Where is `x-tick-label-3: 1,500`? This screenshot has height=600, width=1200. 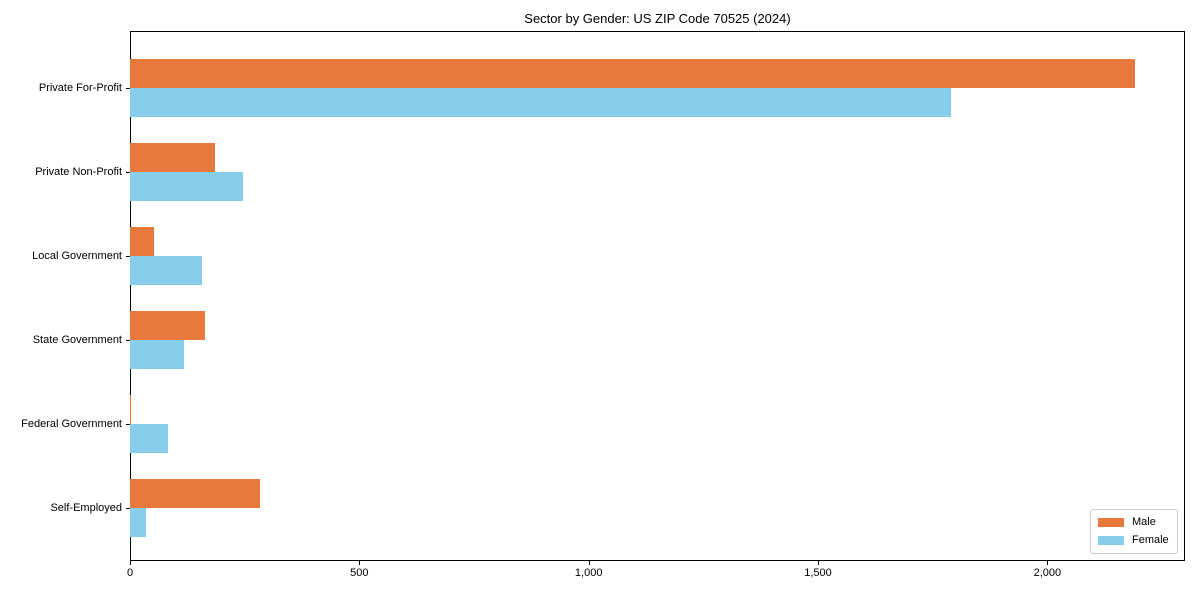
x-tick-label-3: 1,500 is located at coordinates (818, 573).